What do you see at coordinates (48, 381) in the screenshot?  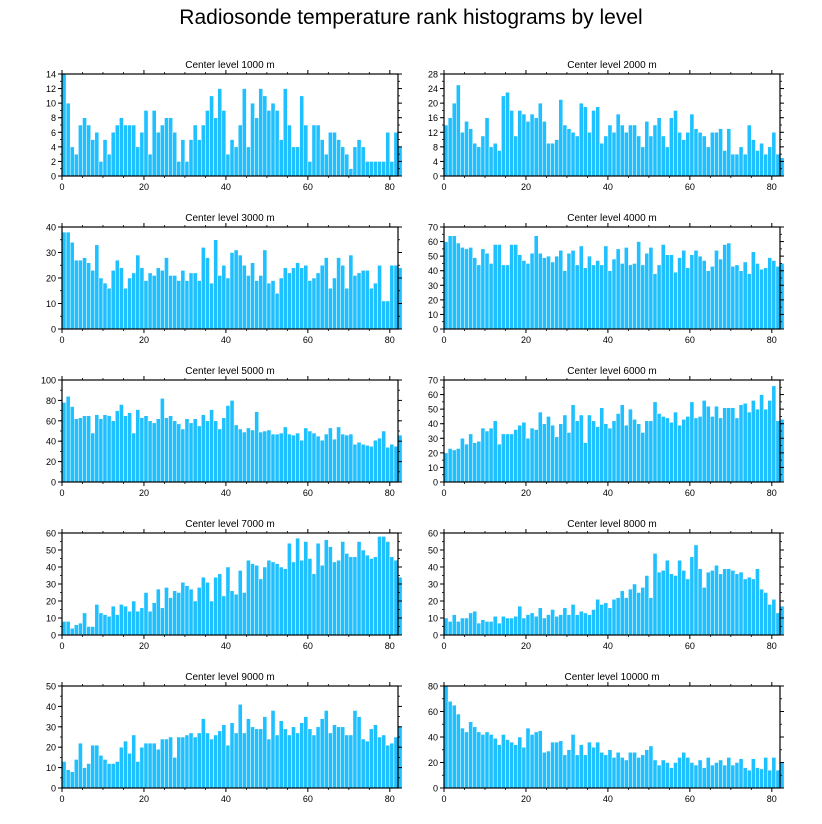 I see `y-tick-label: 100` at bounding box center [48, 381].